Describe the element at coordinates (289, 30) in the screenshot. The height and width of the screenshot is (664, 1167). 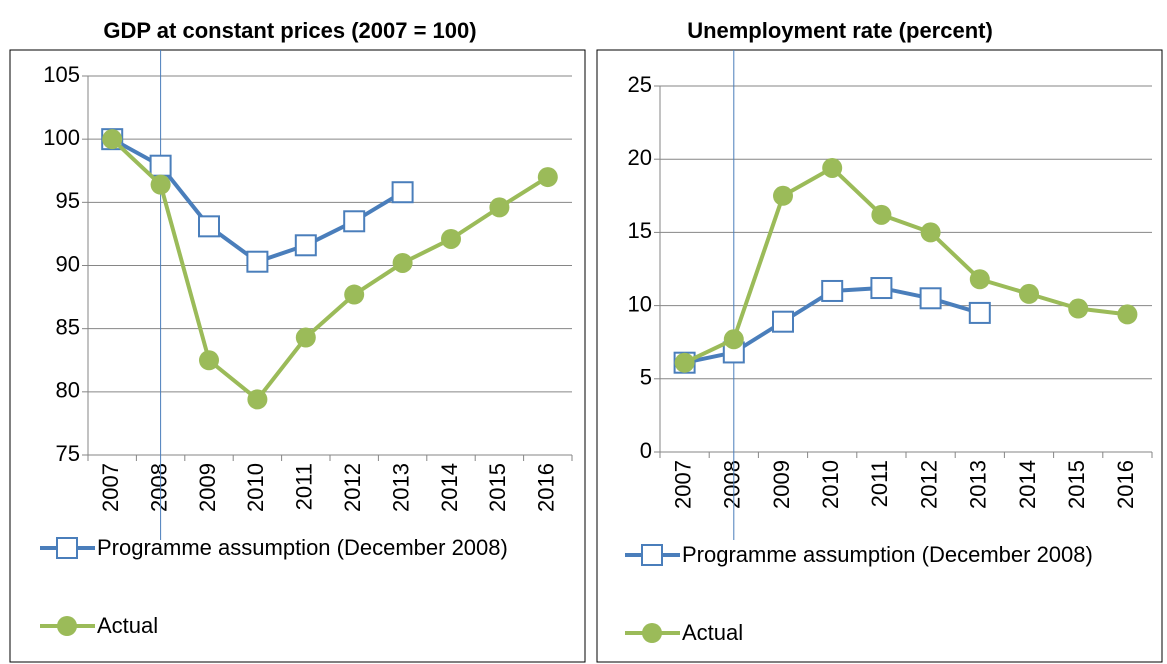
I see `chart-title: GDP at constant prices (2007 = 100)` at that location.